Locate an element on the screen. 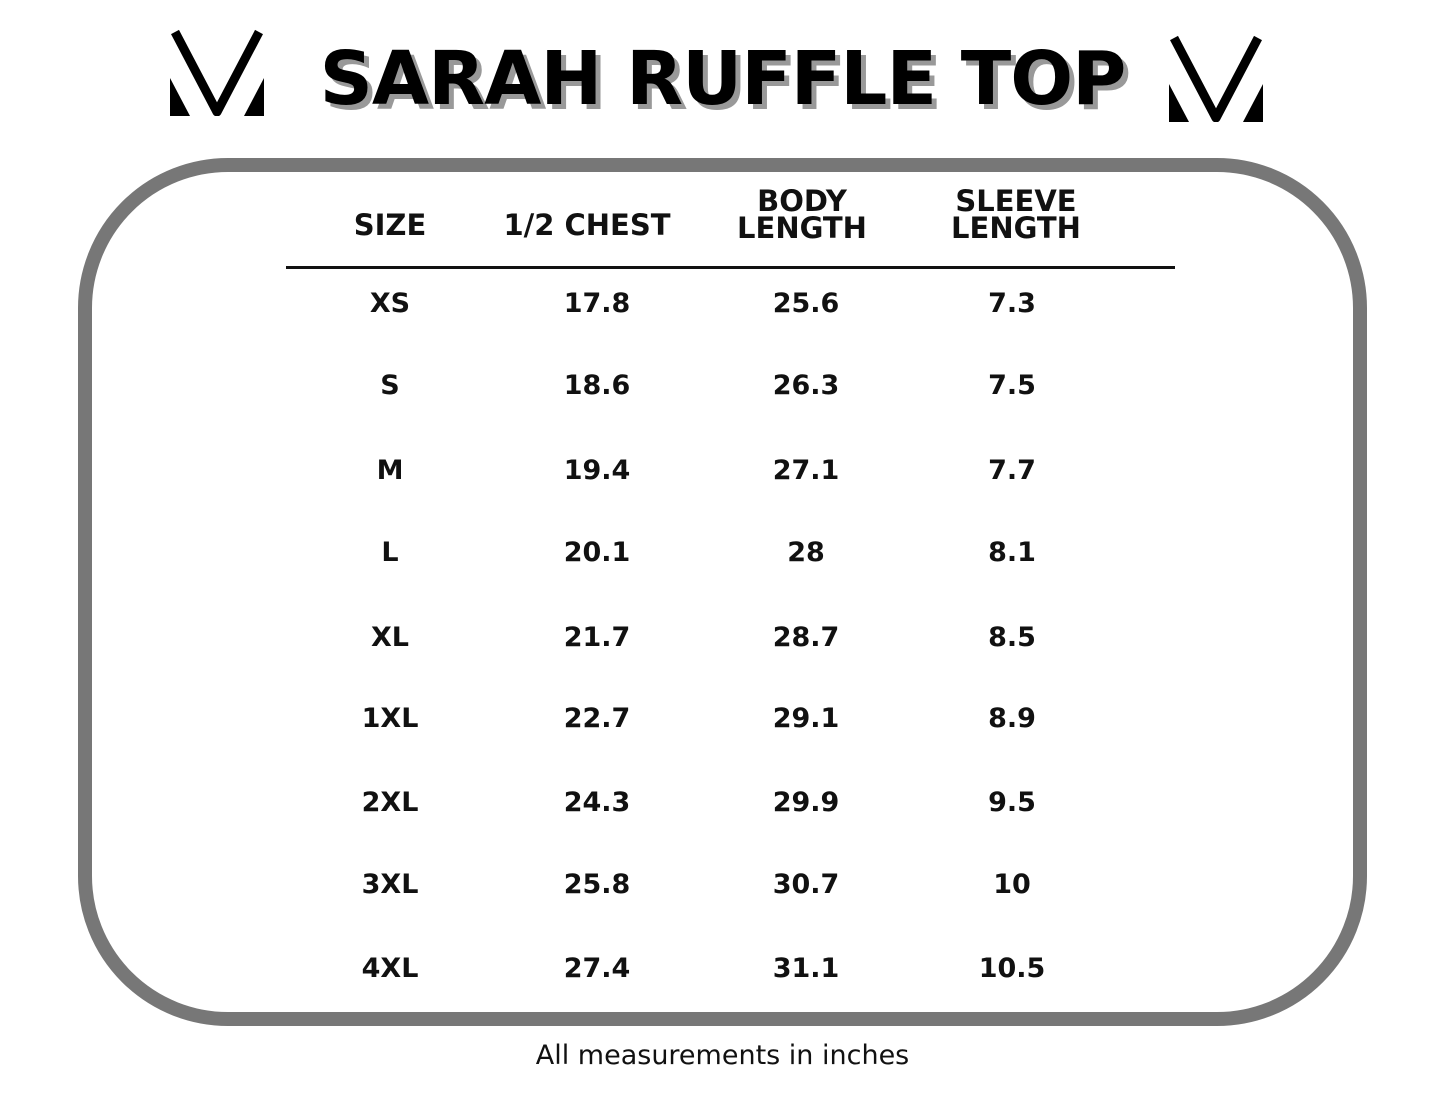 This screenshot has width=1445, height=1116. cell-body-length: 28.7 is located at coordinates (806, 637).